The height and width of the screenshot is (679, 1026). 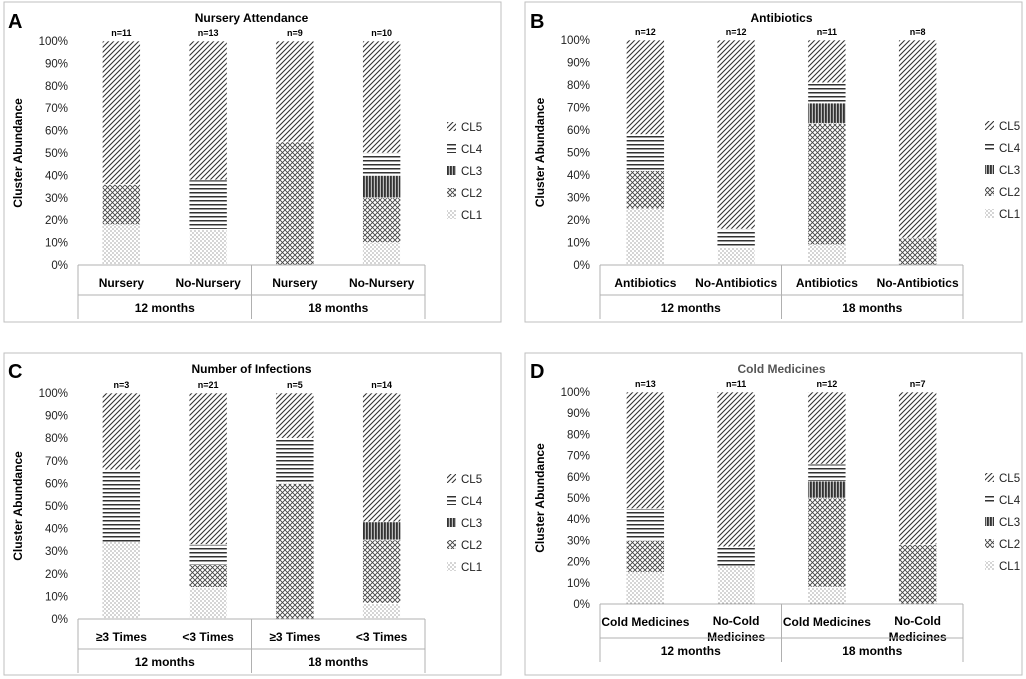 I want to click on group-label: 18 months, so click(x=872, y=651).